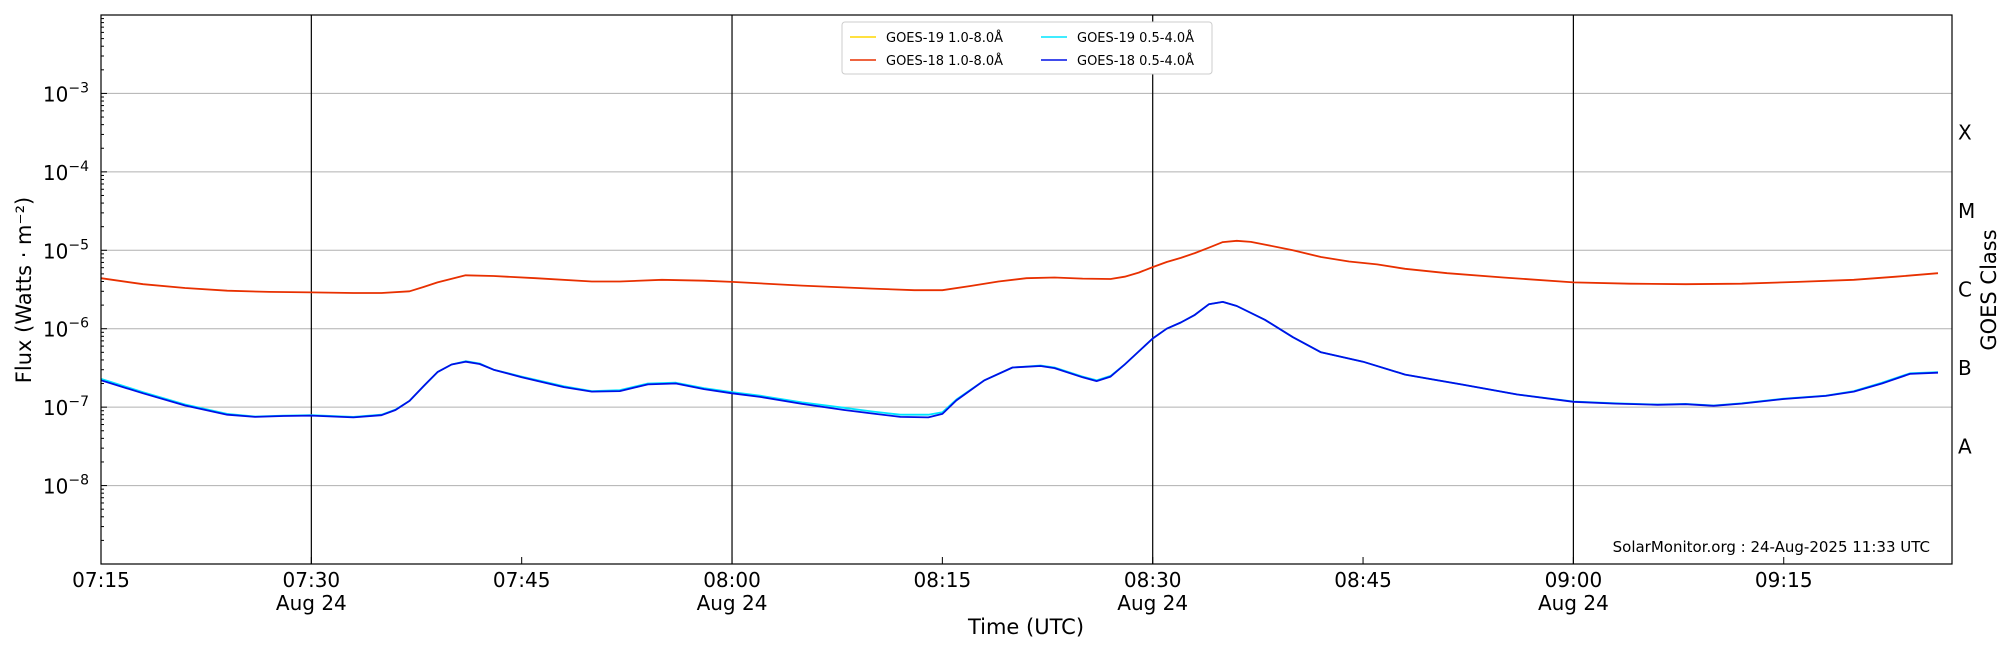 Image resolution: width=2000 pixels, height=650 pixels. I want to click on y-tick-label-exponent: −3, so click(78, 88).